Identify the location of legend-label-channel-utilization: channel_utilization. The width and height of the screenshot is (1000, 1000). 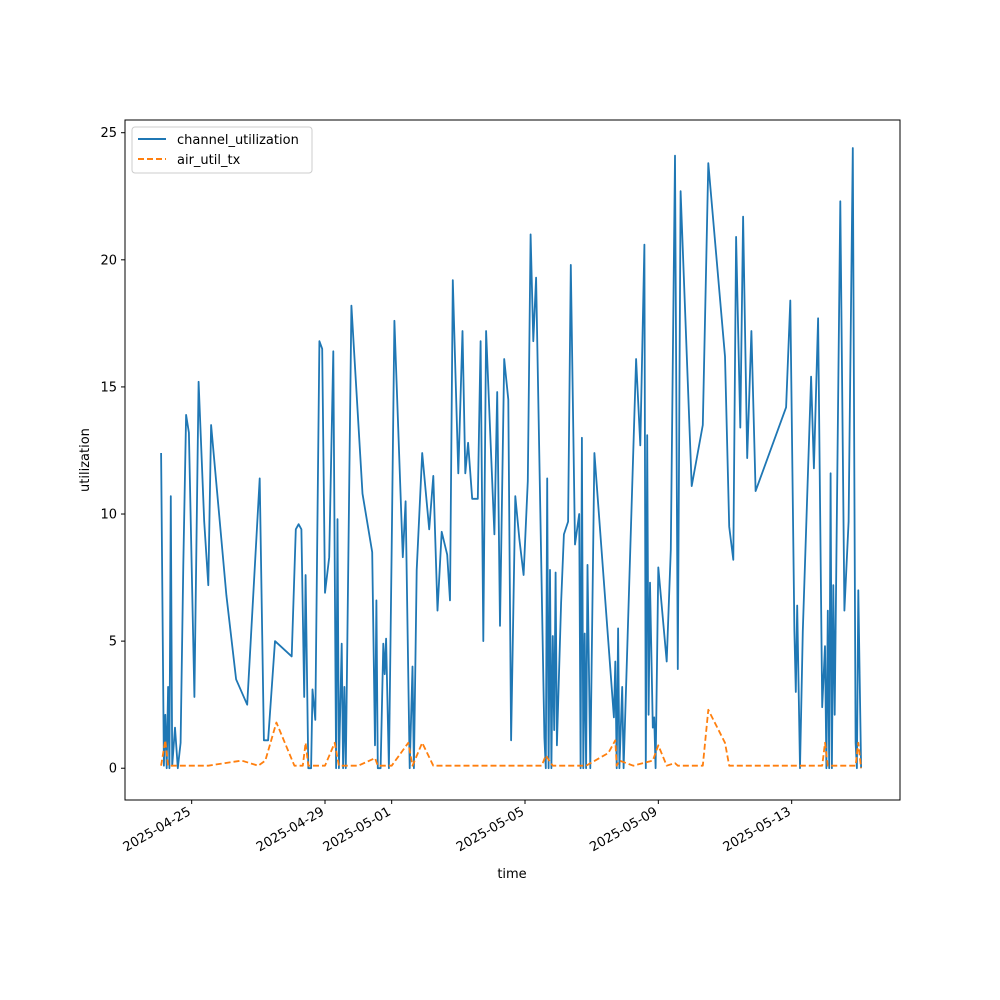
(238, 140).